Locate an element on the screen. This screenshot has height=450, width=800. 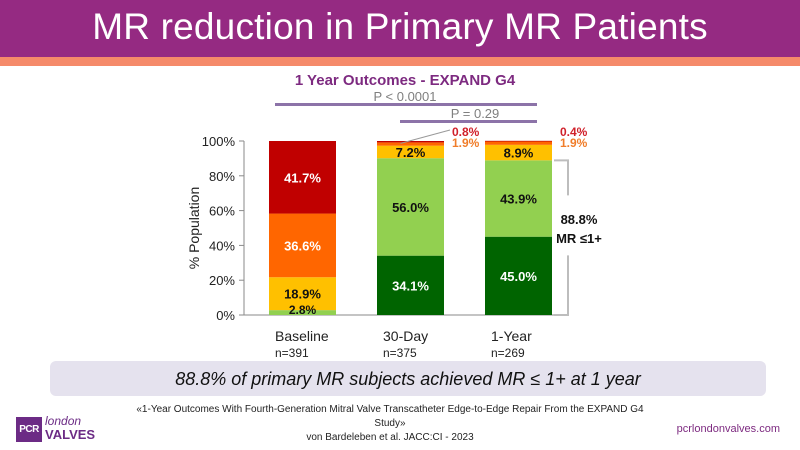
y-tick-label: 100% is located at coordinates (219, 141).